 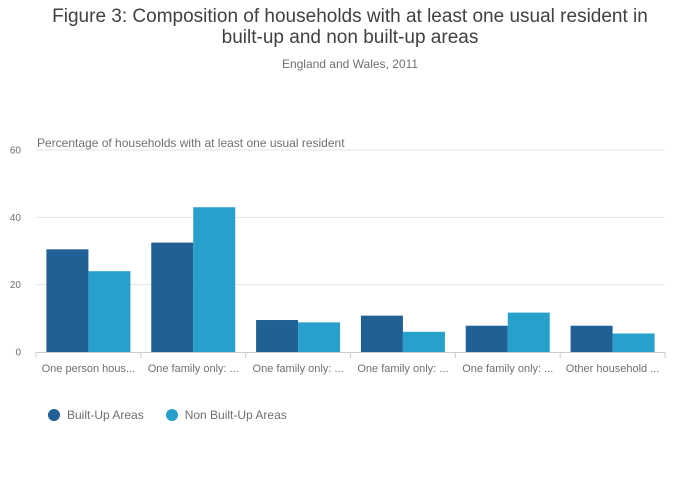 What do you see at coordinates (54, 415) in the screenshot?
I see `legend-swatch-built-up` at bounding box center [54, 415].